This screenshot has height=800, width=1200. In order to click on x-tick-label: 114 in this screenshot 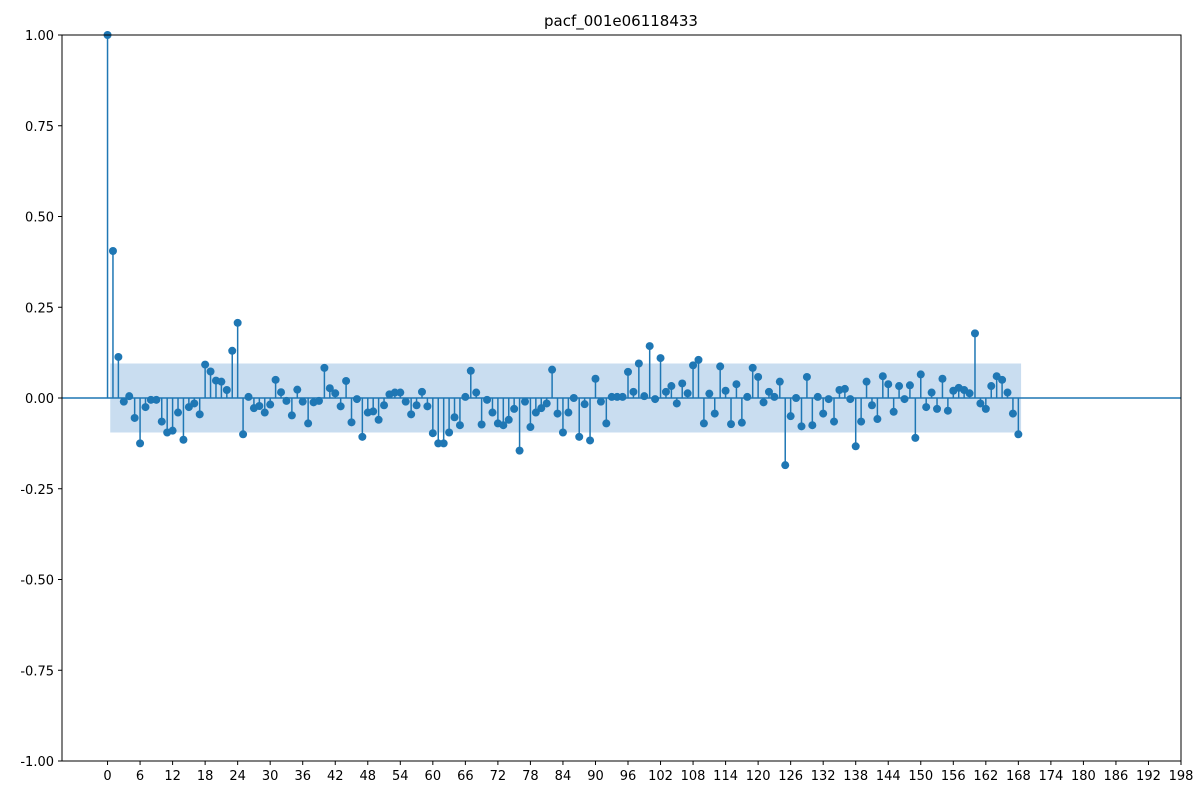, I will do `click(725, 776)`.